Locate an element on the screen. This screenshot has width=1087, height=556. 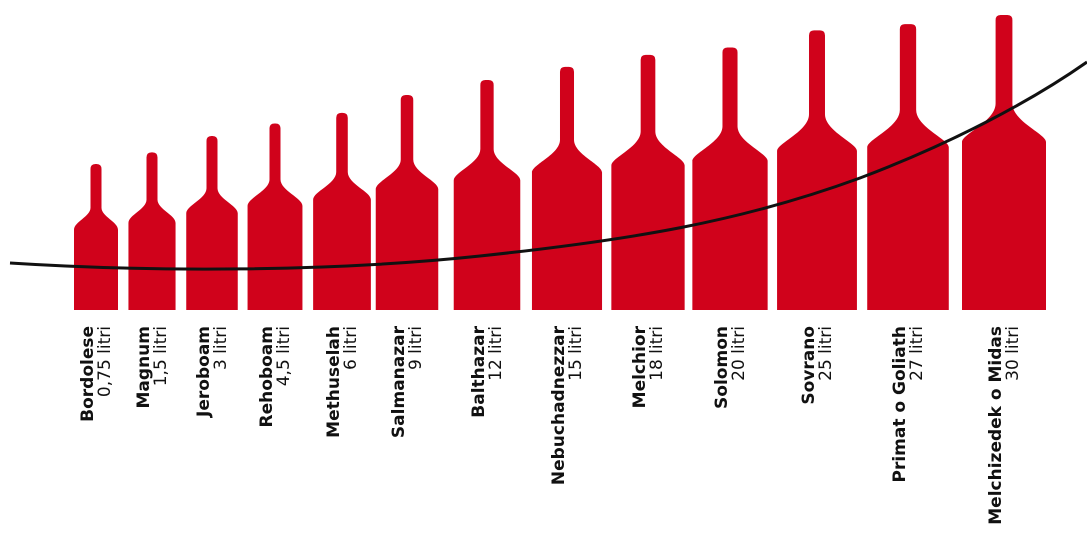
bottle-magnum is located at coordinates (152, 231).